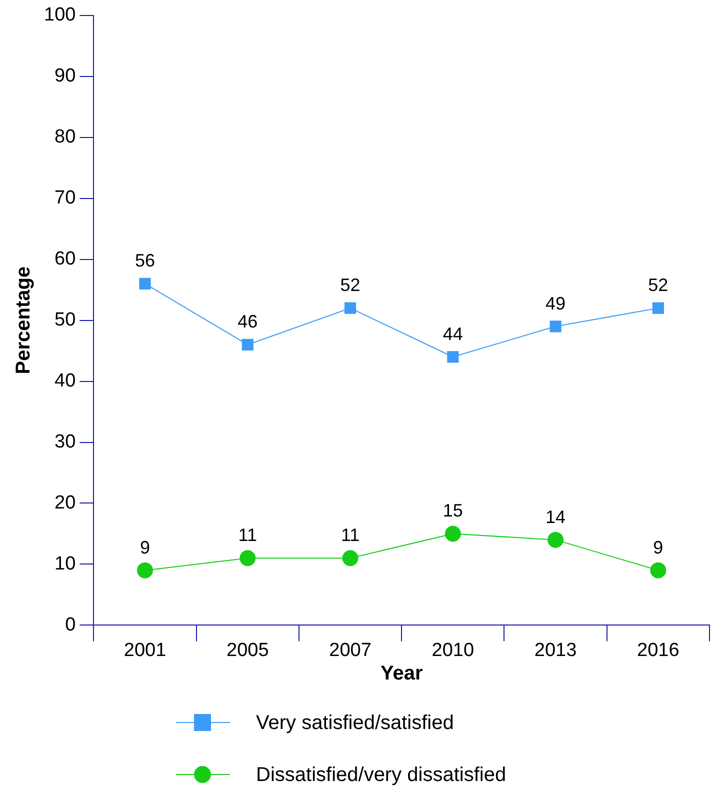  Describe the element at coordinates (65, 259) in the screenshot. I see `y-tick-label: 60` at that location.